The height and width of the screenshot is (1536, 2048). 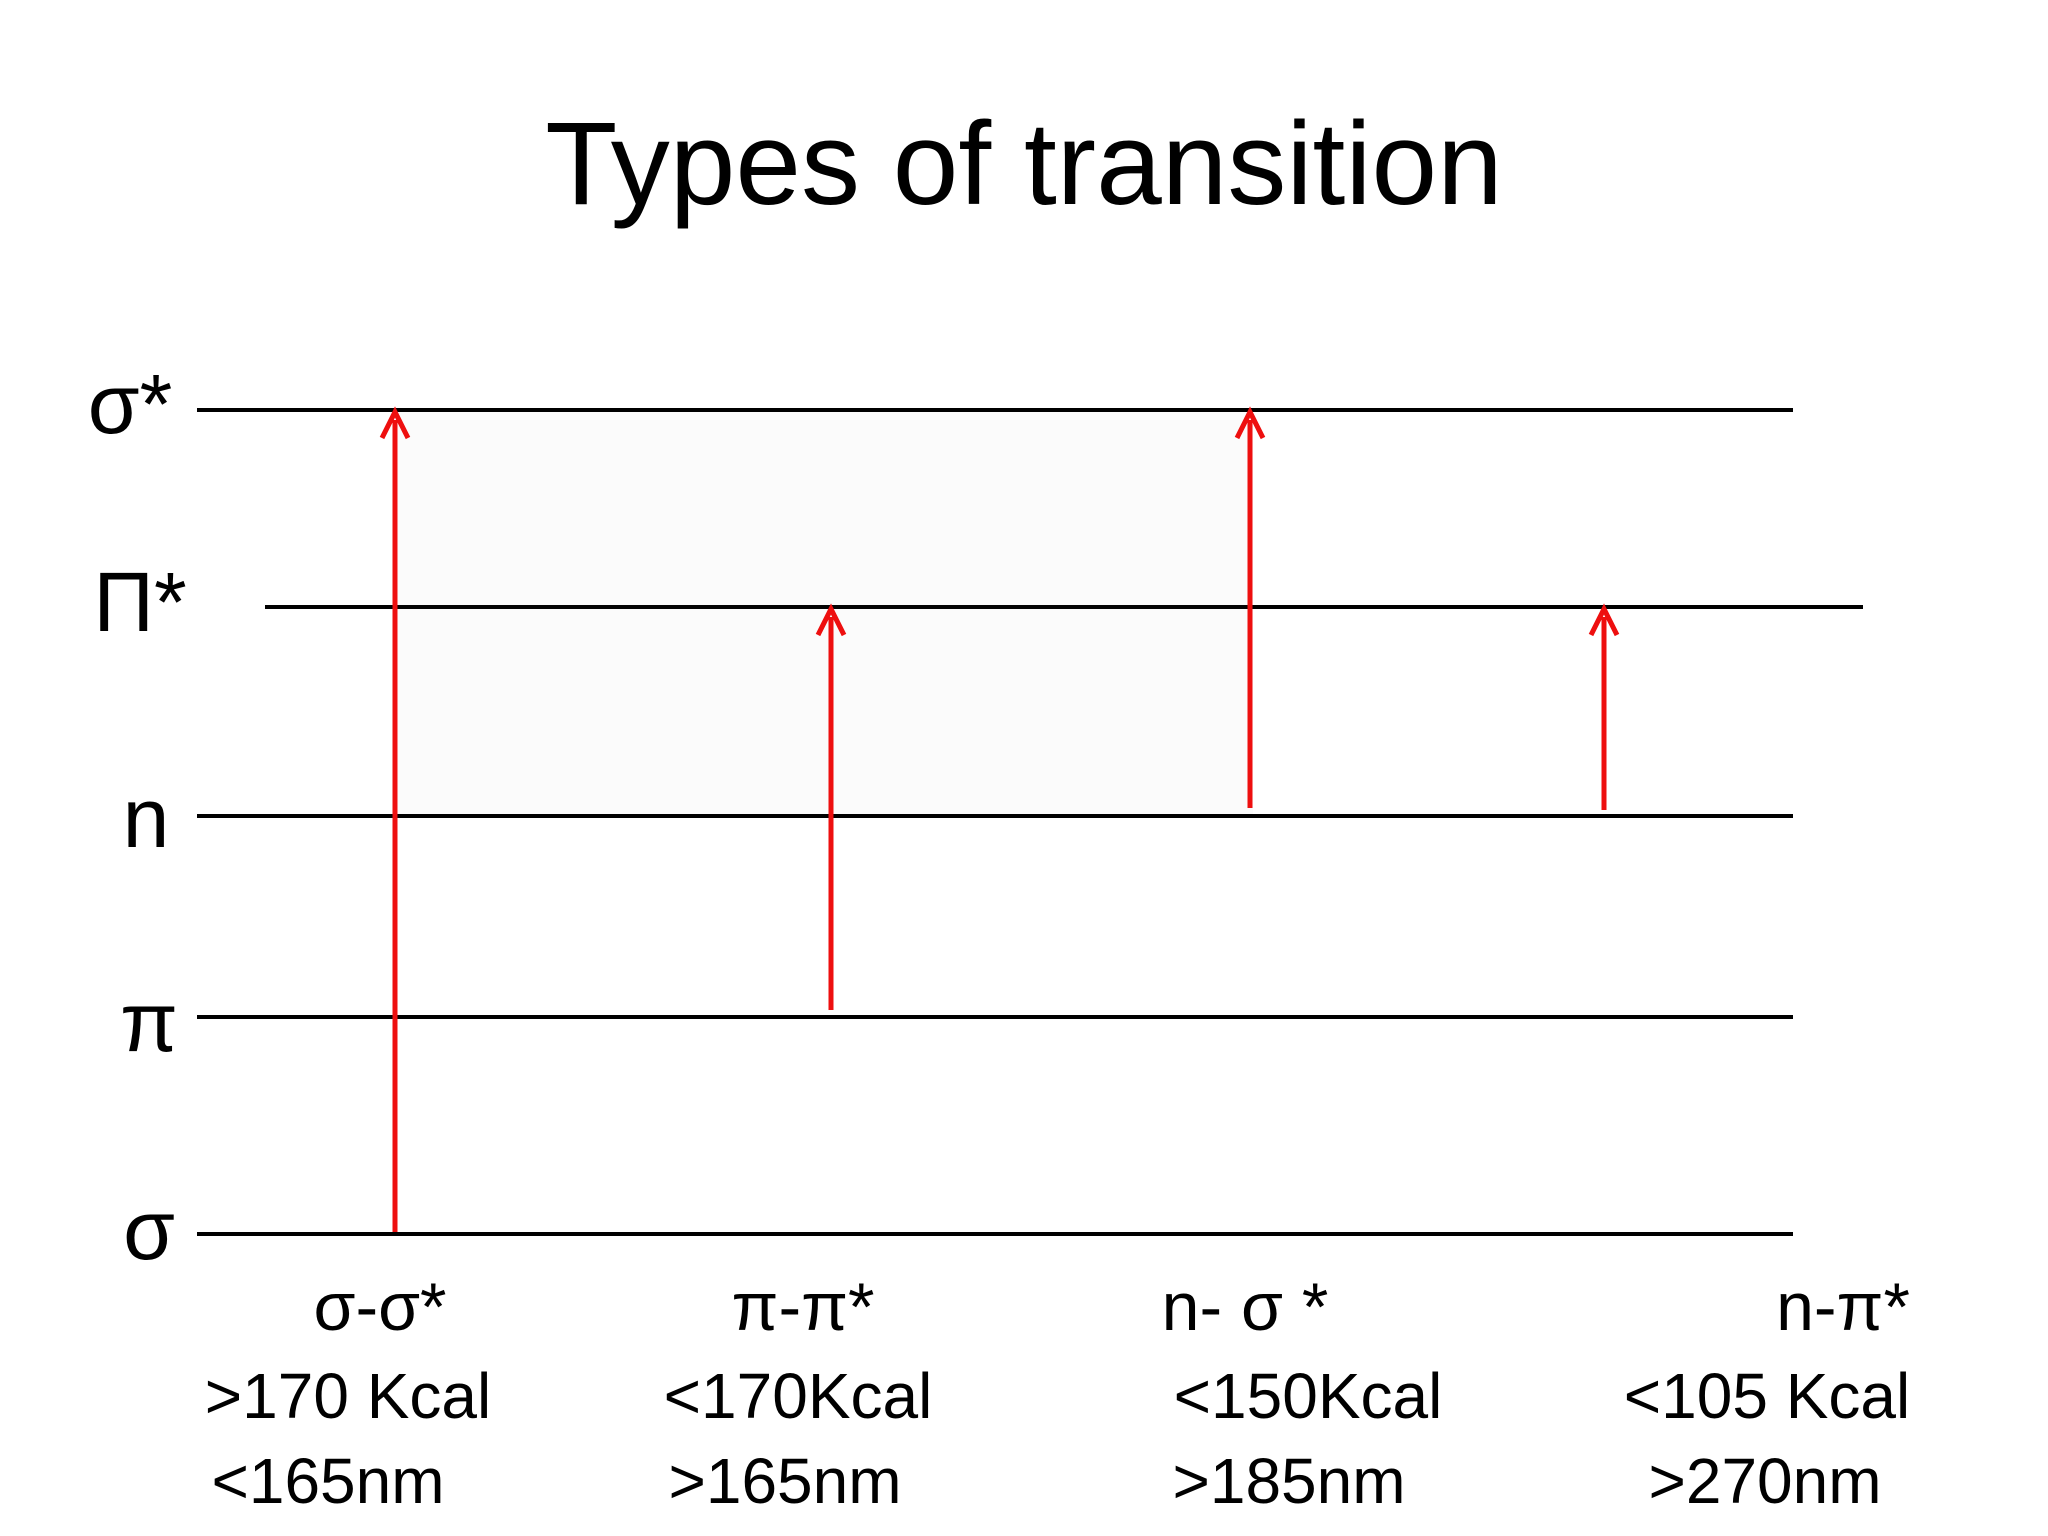 I want to click on transition-arrow-n-to-pi-star, so click(x=1604, y=706).